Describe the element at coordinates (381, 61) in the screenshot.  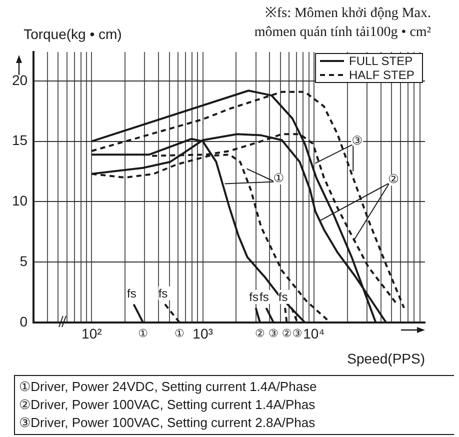
I see `legend-label: FULL STEP` at that location.